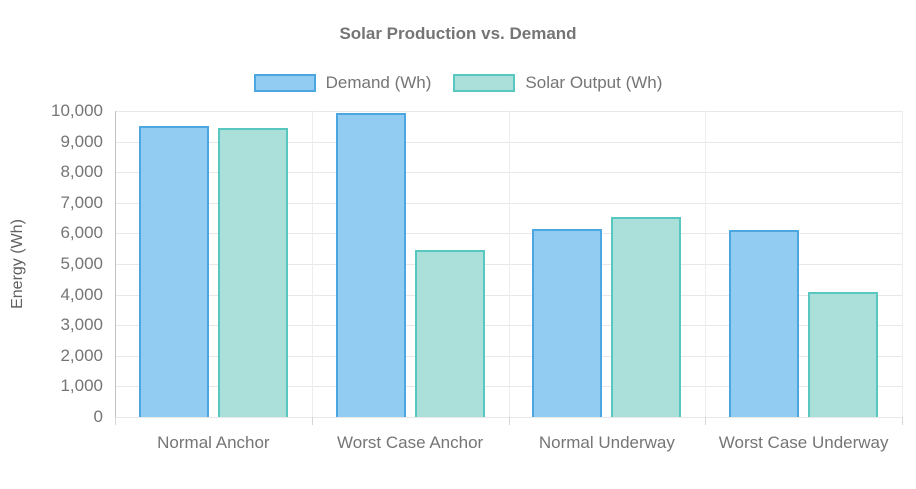  I want to click on legend-item-demand: Demand (Wh), so click(342, 83).